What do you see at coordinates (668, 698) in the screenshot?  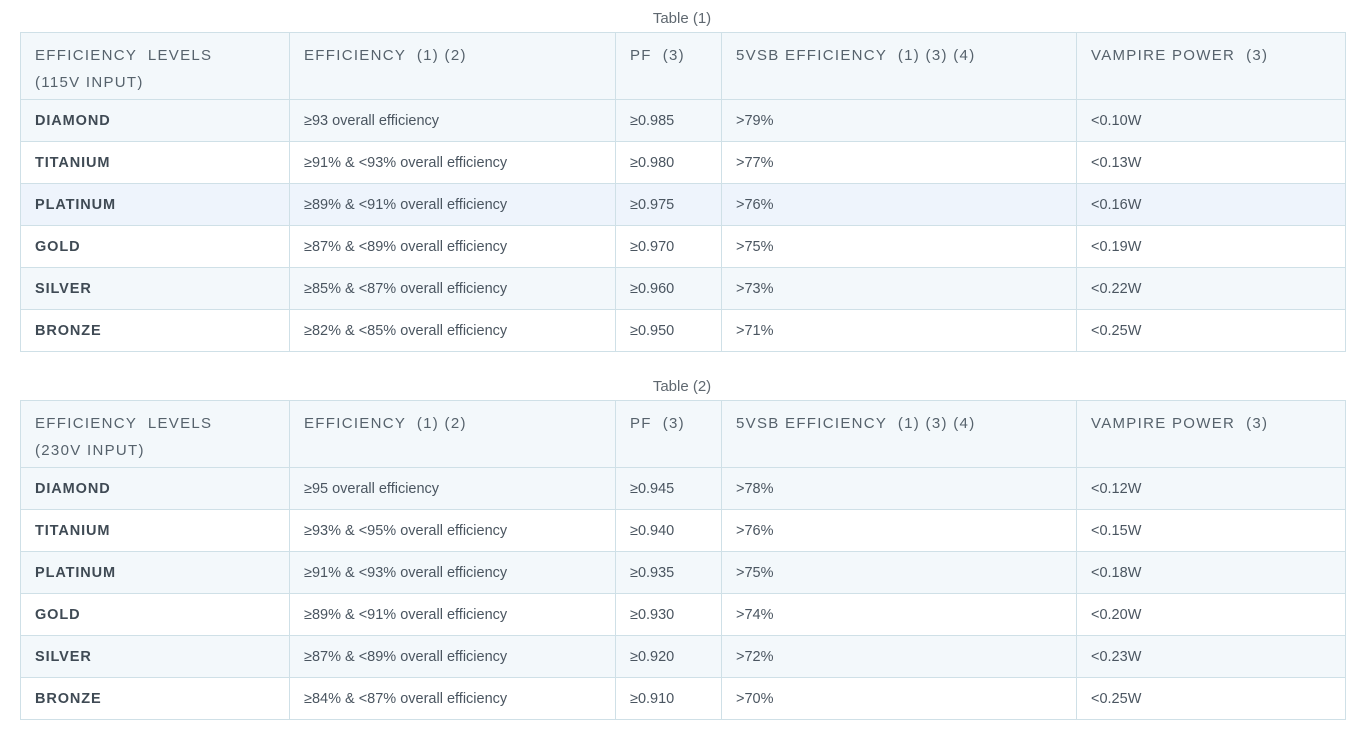 I see `cell-pf: ≥0.910` at bounding box center [668, 698].